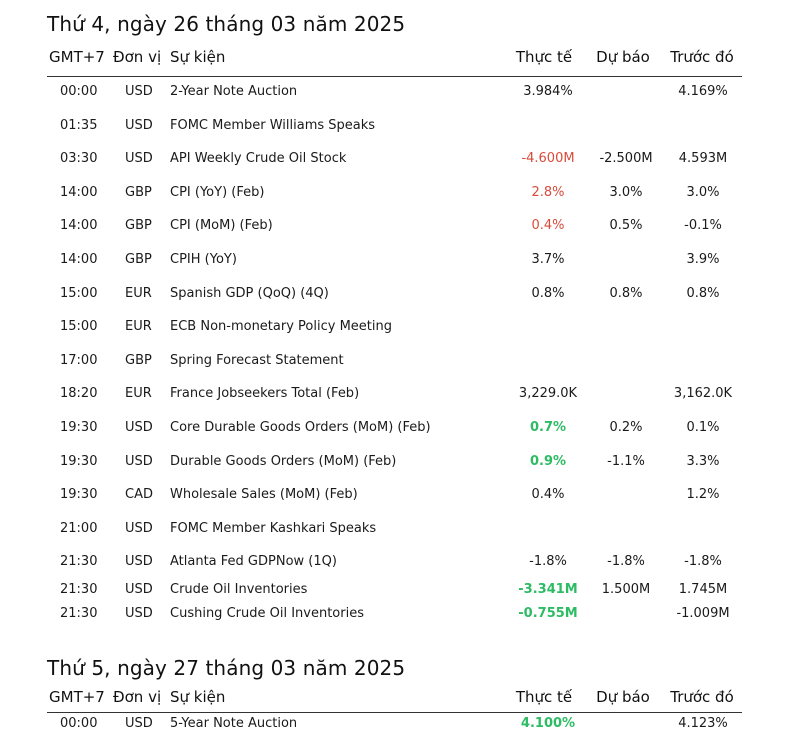 This screenshot has width=786, height=737. I want to click on event-row: 14:00 GBP CPI (MoM) (Feb) 0.4% 0.5% -0.1%, so click(393, 228).